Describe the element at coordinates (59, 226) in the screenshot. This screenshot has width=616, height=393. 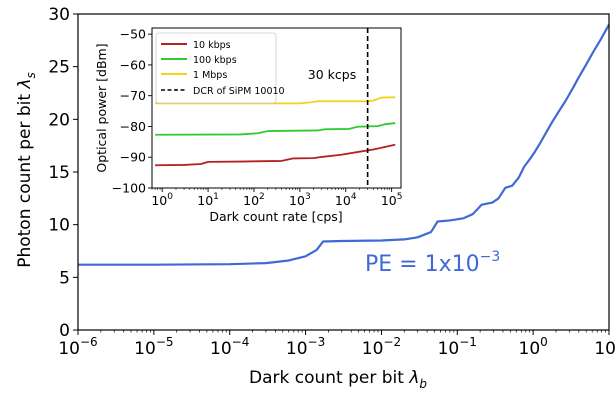
I see `main-y-tick-label: 10` at that location.